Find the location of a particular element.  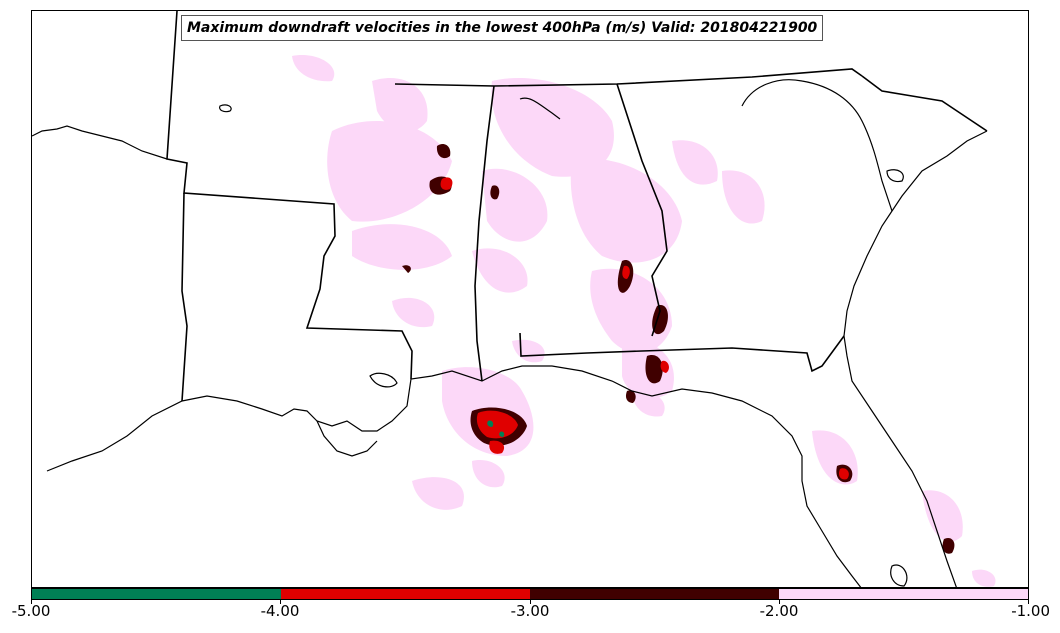

colorbar is located at coordinates (530, 594).